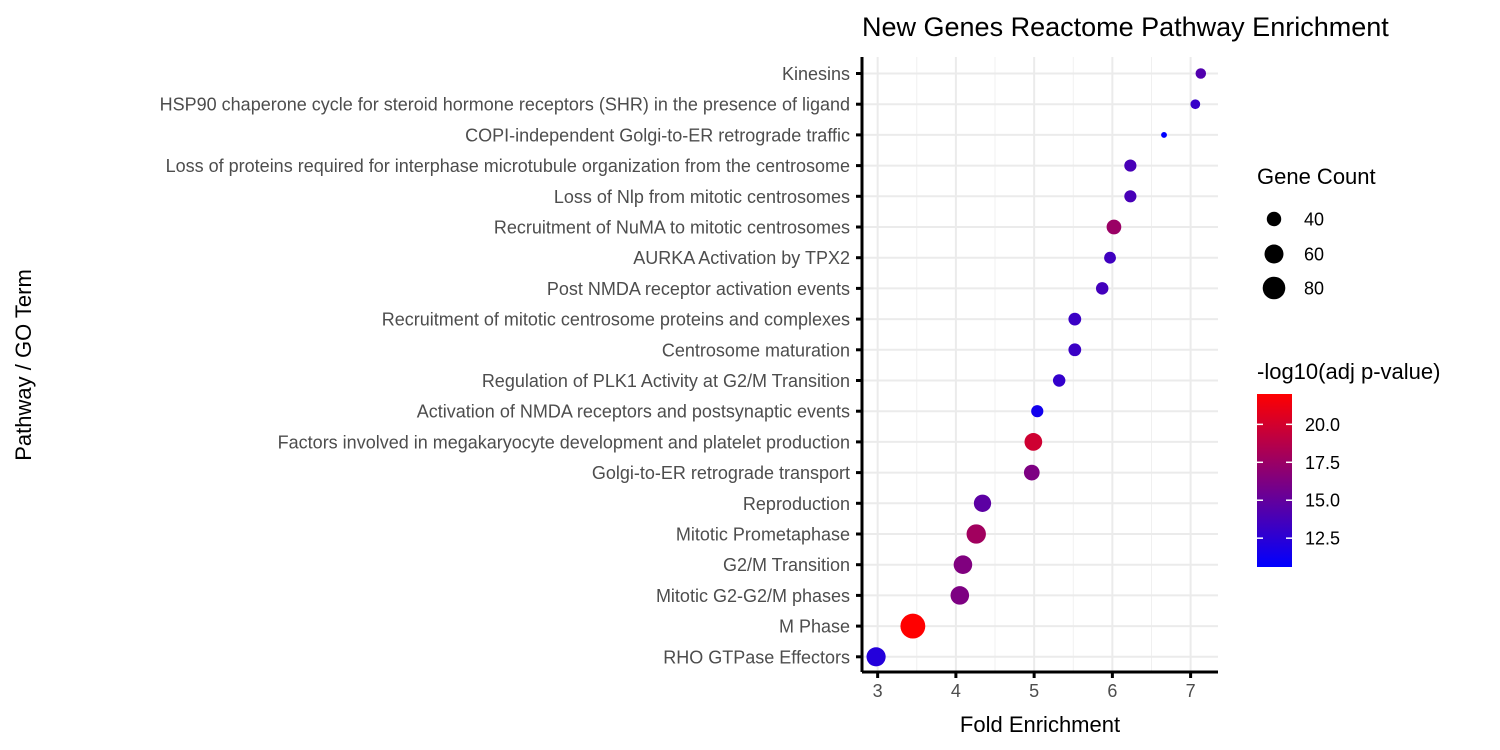 The image size is (1500, 750). Describe the element at coordinates (1298, 388) in the screenshot. I see `legend-layer: 40 60 80 20.0 17.5 15.0 12.5` at that location.